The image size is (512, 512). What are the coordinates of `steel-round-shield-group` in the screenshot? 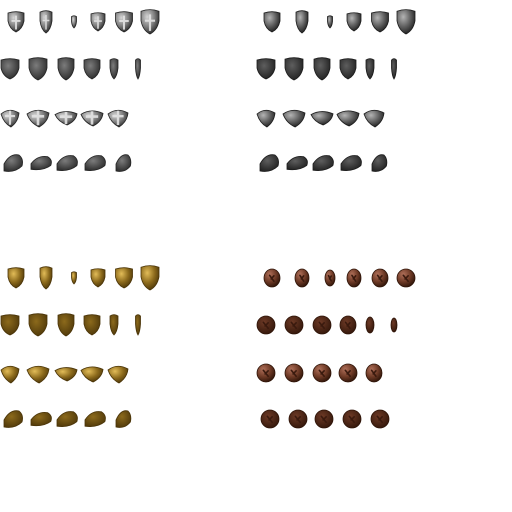 It's located at (336, 90).